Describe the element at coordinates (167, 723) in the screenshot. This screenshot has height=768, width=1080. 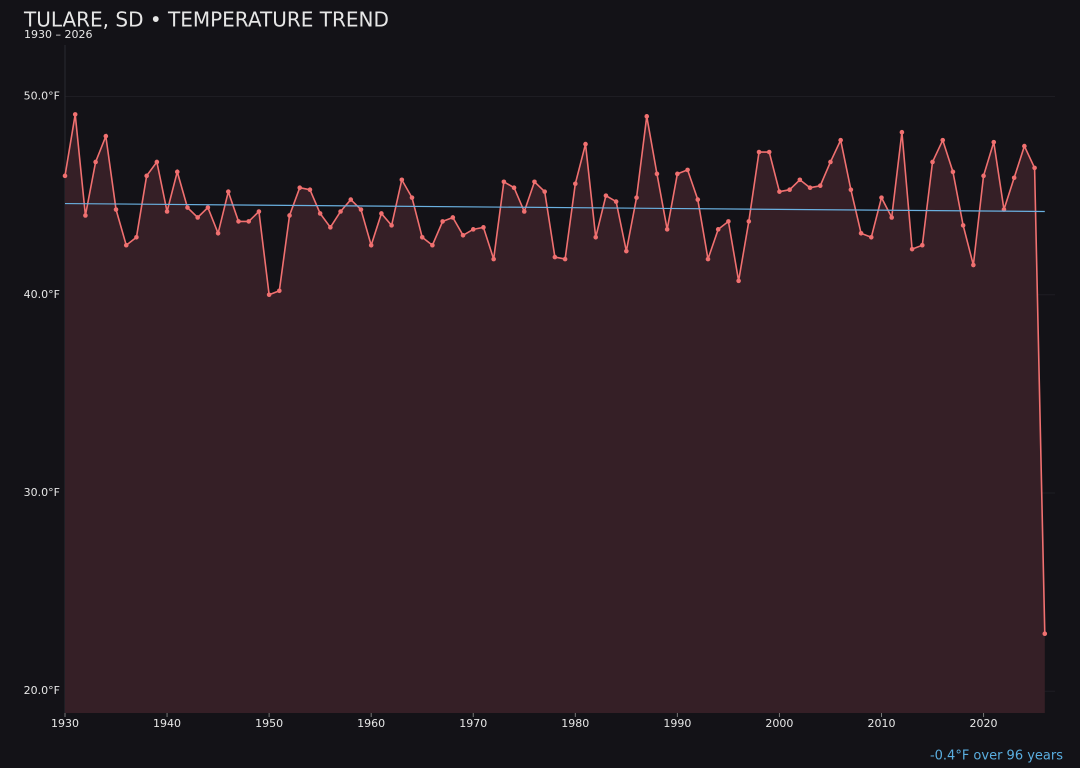
I see `x-tick-label: 1940` at that location.